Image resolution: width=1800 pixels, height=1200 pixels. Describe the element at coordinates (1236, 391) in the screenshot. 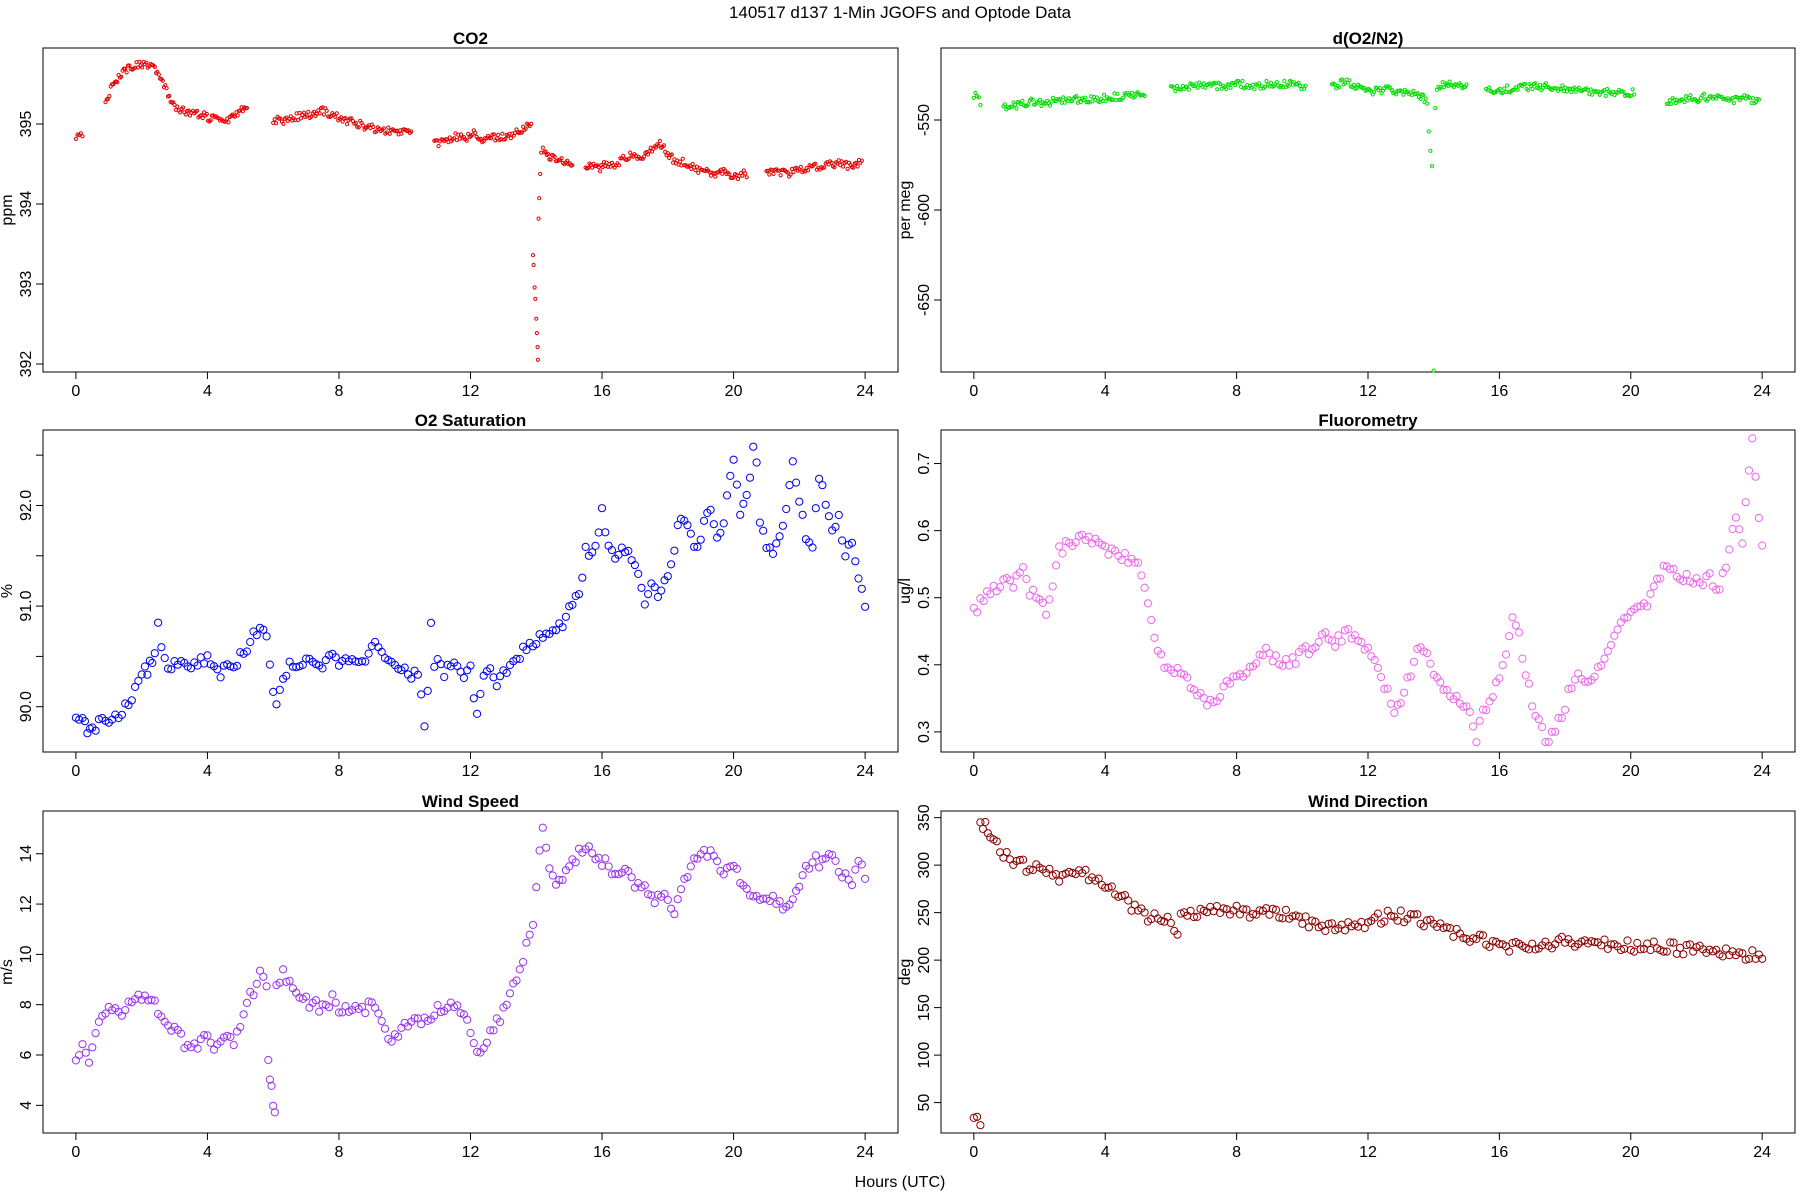

I see `x-tick-label-do2n2: 8` at that location.